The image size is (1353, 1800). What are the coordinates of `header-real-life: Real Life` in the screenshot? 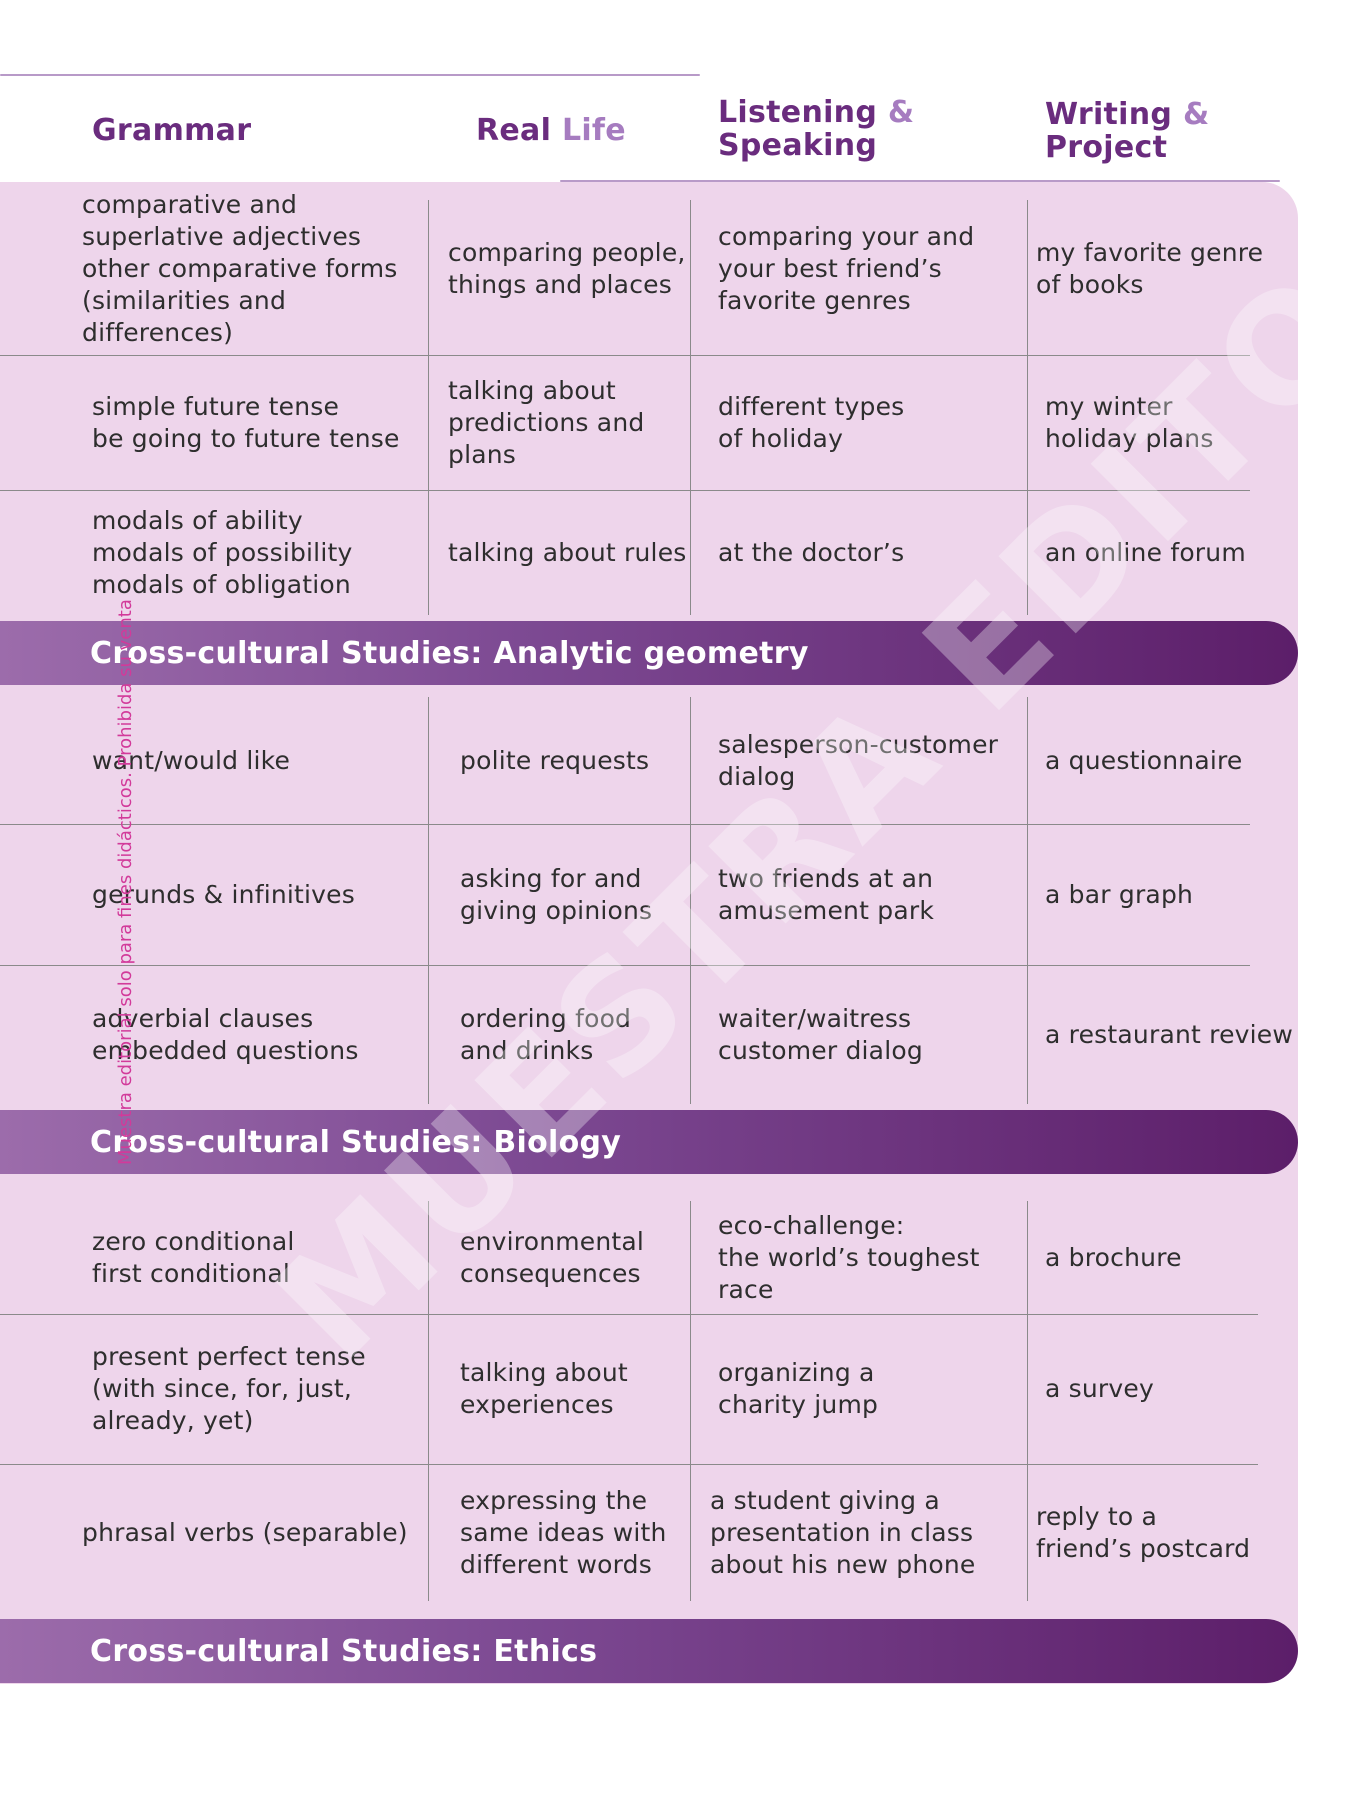 It's located at (551, 130).